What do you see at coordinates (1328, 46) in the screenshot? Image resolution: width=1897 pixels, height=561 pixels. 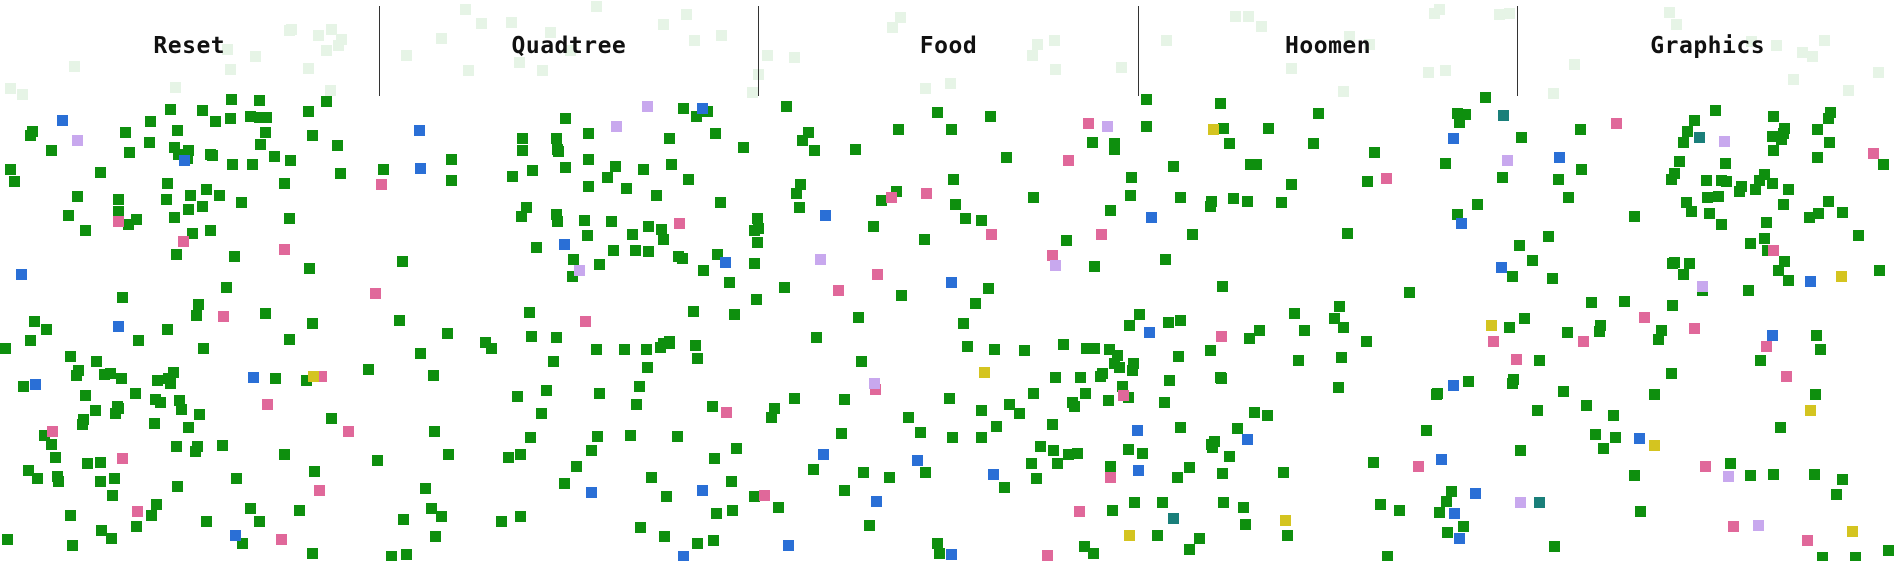 I see `hoomen-button: Hoomen` at bounding box center [1328, 46].